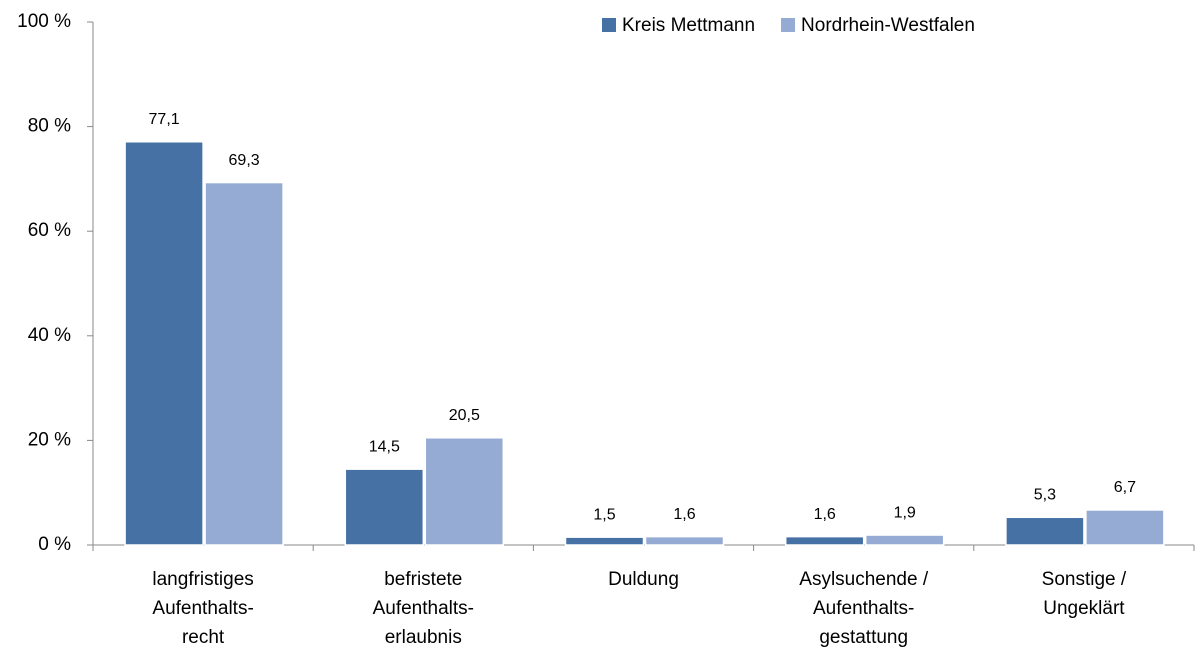 The width and height of the screenshot is (1195, 653). What do you see at coordinates (49, 230) in the screenshot?
I see `y-tick-label: 60 %` at bounding box center [49, 230].